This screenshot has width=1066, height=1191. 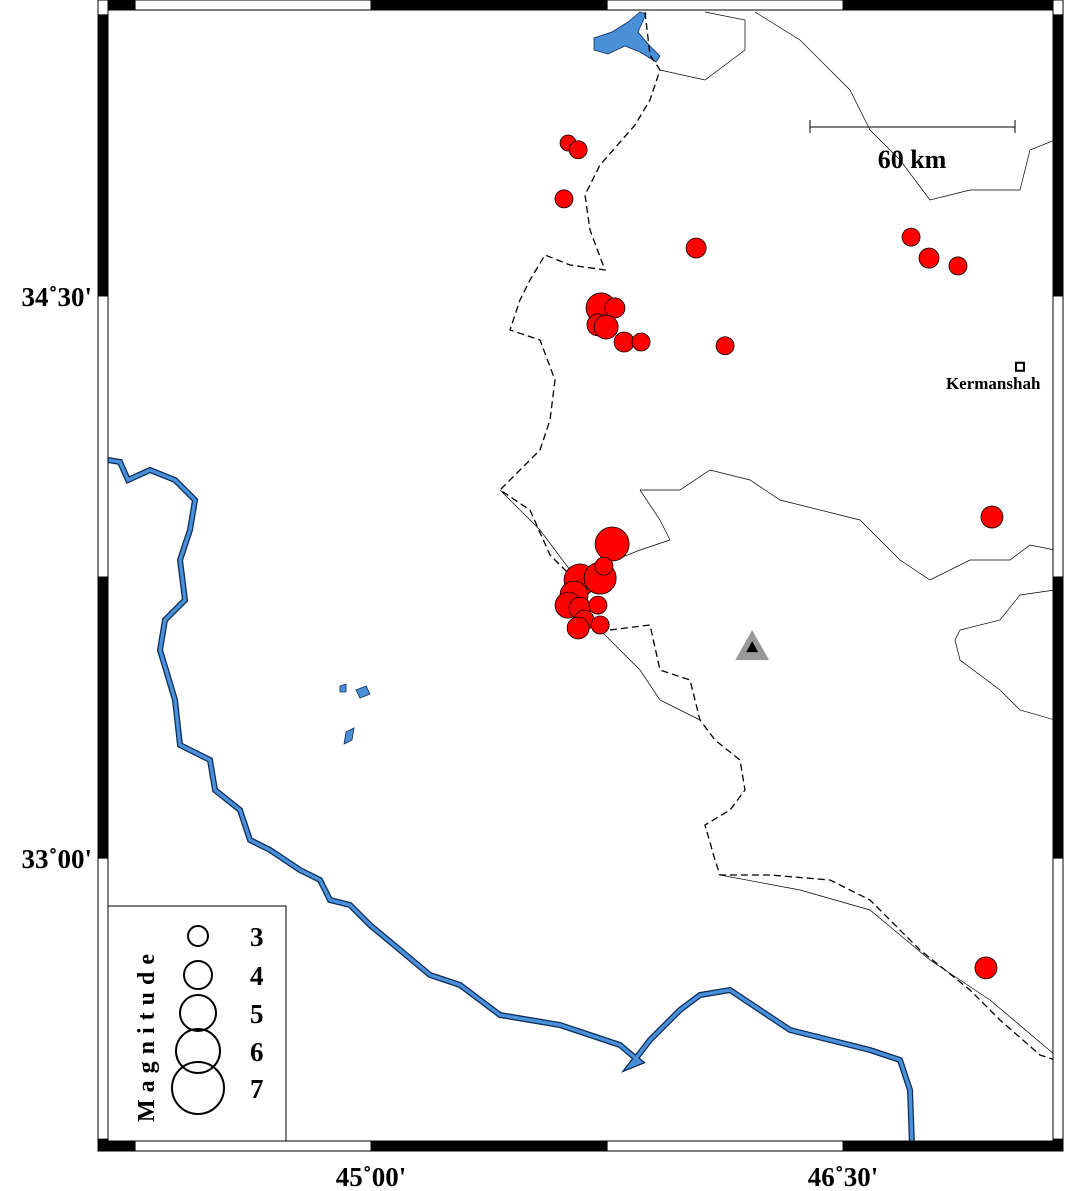 What do you see at coordinates (843, 1176) in the screenshot?
I see `x-tick-label: 46˚30'` at bounding box center [843, 1176].